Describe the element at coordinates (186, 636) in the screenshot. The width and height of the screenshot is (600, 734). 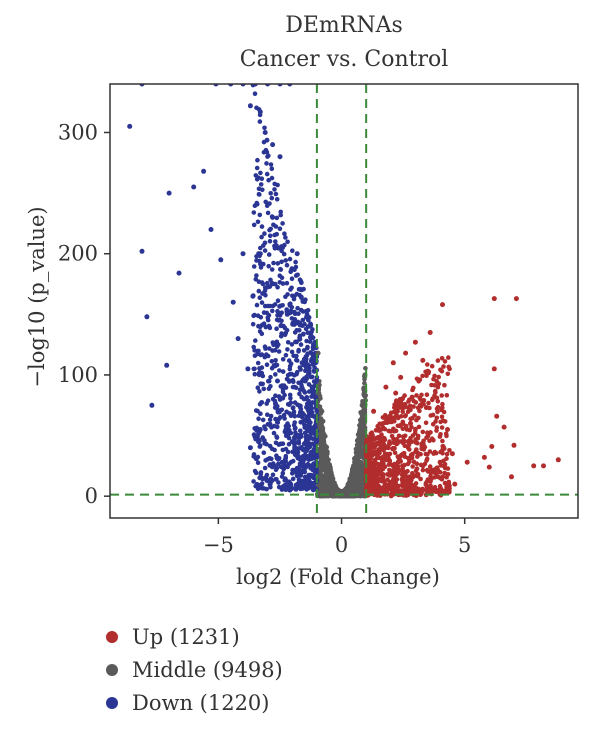
I see `legend-label-up: Up (1231)` at that location.